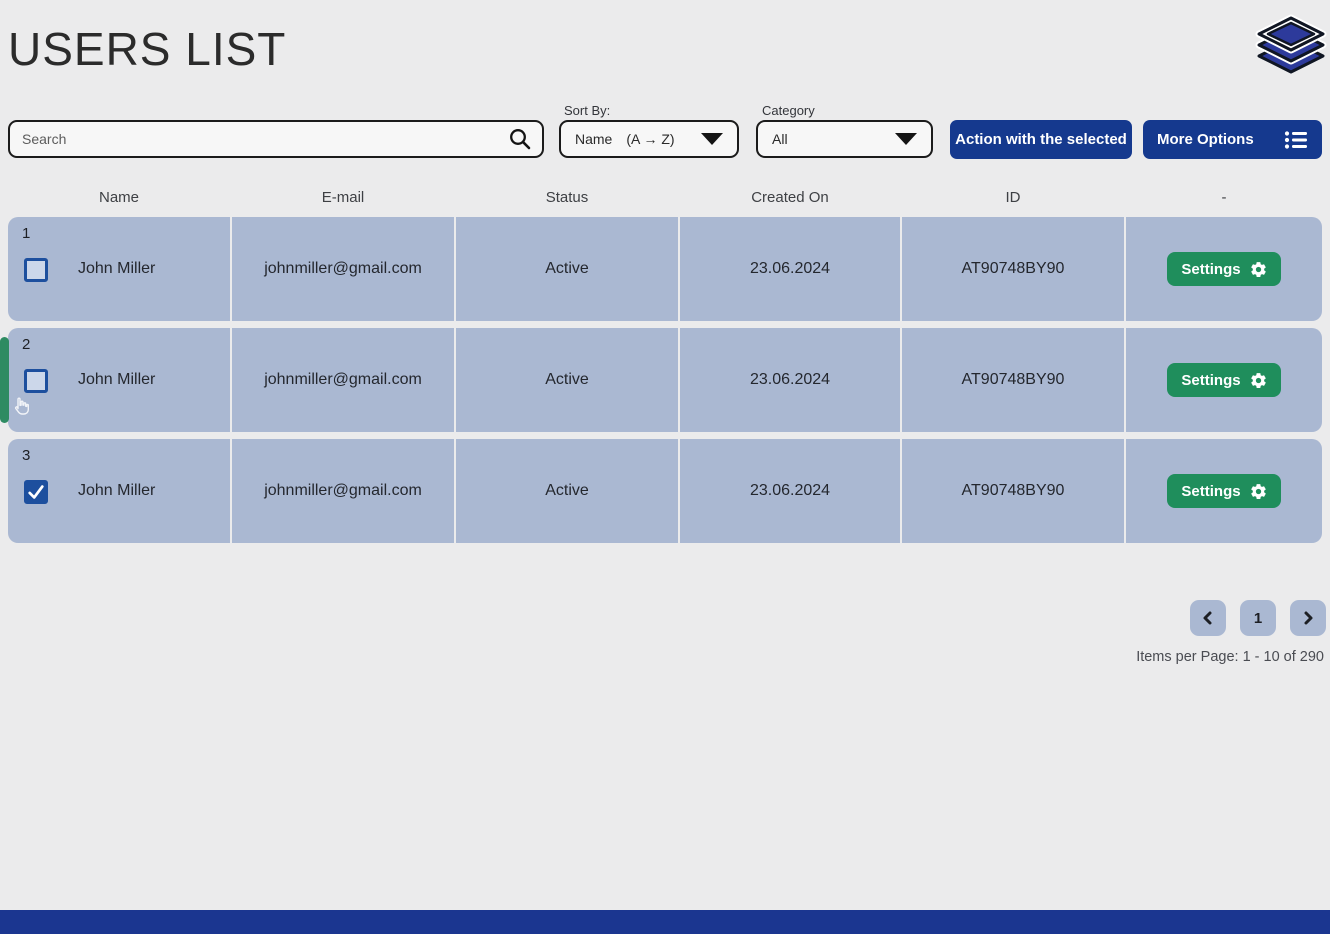 Image resolution: width=1330 pixels, height=934 pixels. I want to click on row-number: 2, so click(26, 344).